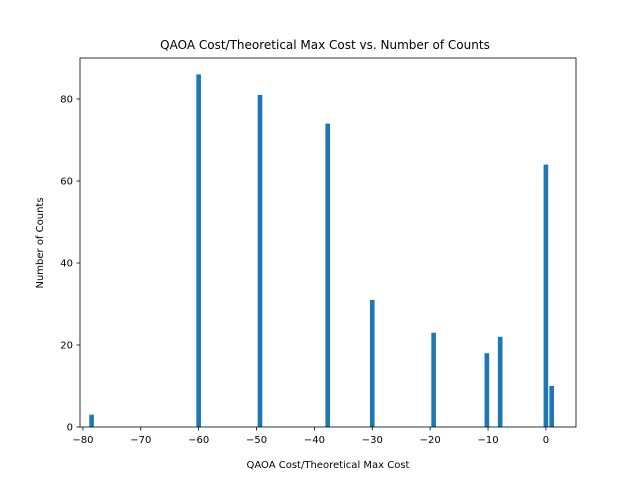 The image size is (640, 480). I want to click on y-tick-label: 60, so click(66, 182).